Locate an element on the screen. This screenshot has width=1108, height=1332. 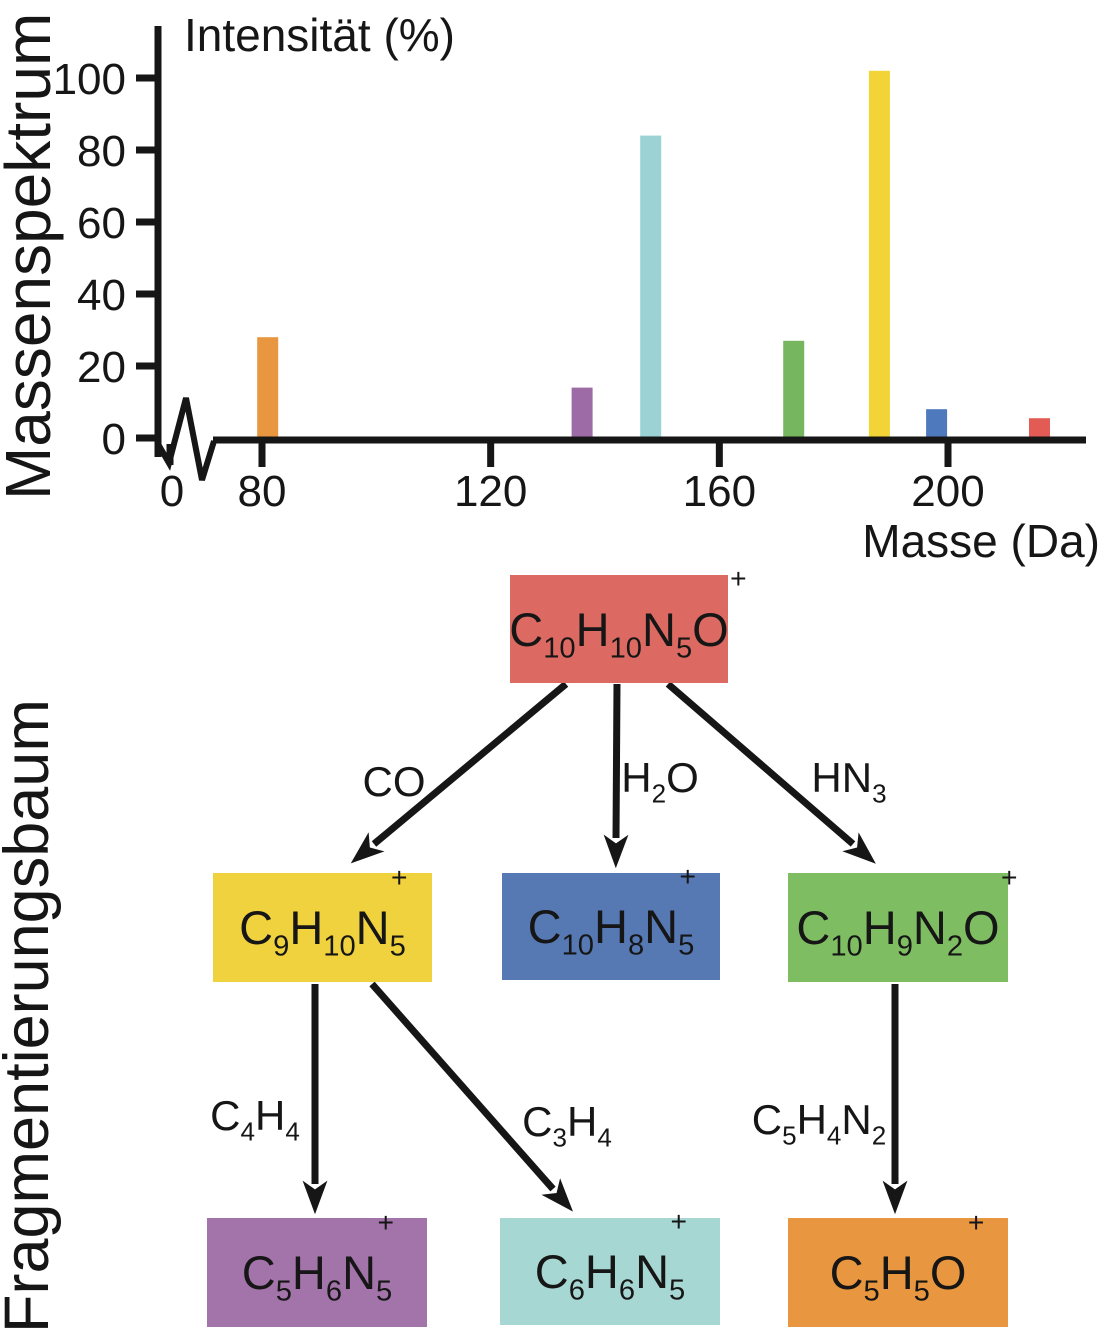
tree-node-c3h4-product: C 6 H 6 N 5 + is located at coordinates (610, 1264).